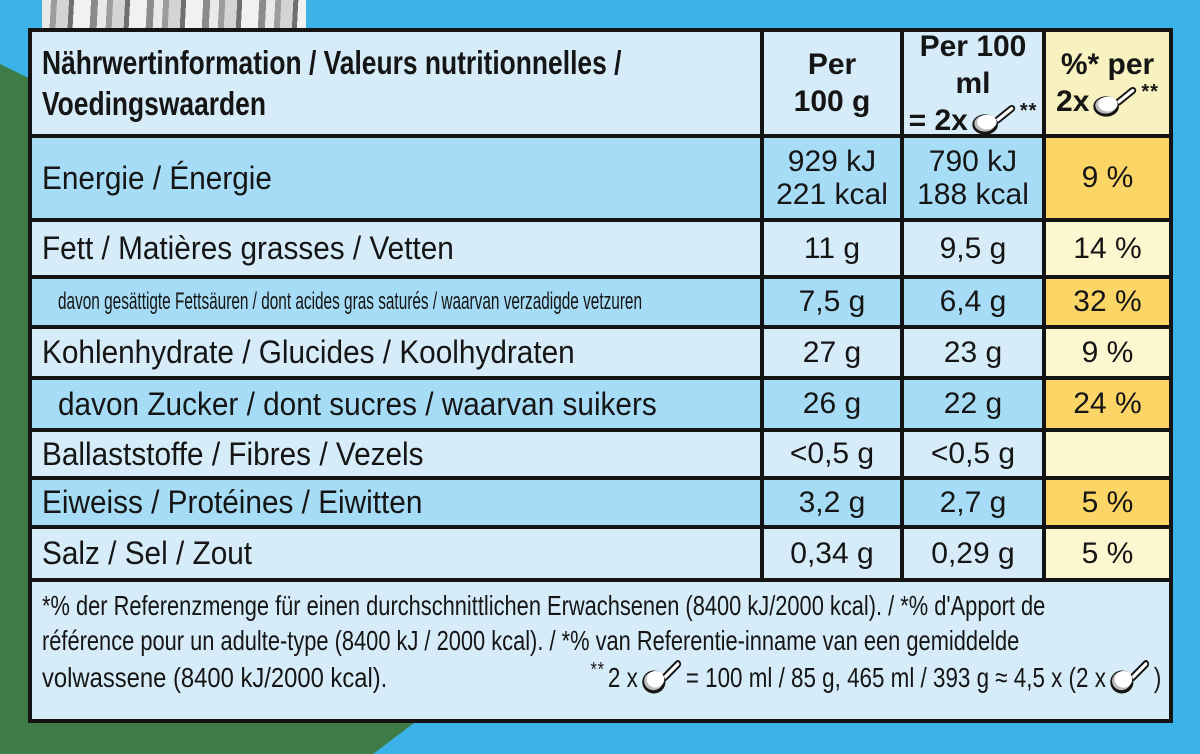 Image resolution: width=1200 pixels, height=754 pixels. What do you see at coordinates (830, 404) in the screenshot?
I see `row-sugars-per-100g: 26 g` at bounding box center [830, 404].